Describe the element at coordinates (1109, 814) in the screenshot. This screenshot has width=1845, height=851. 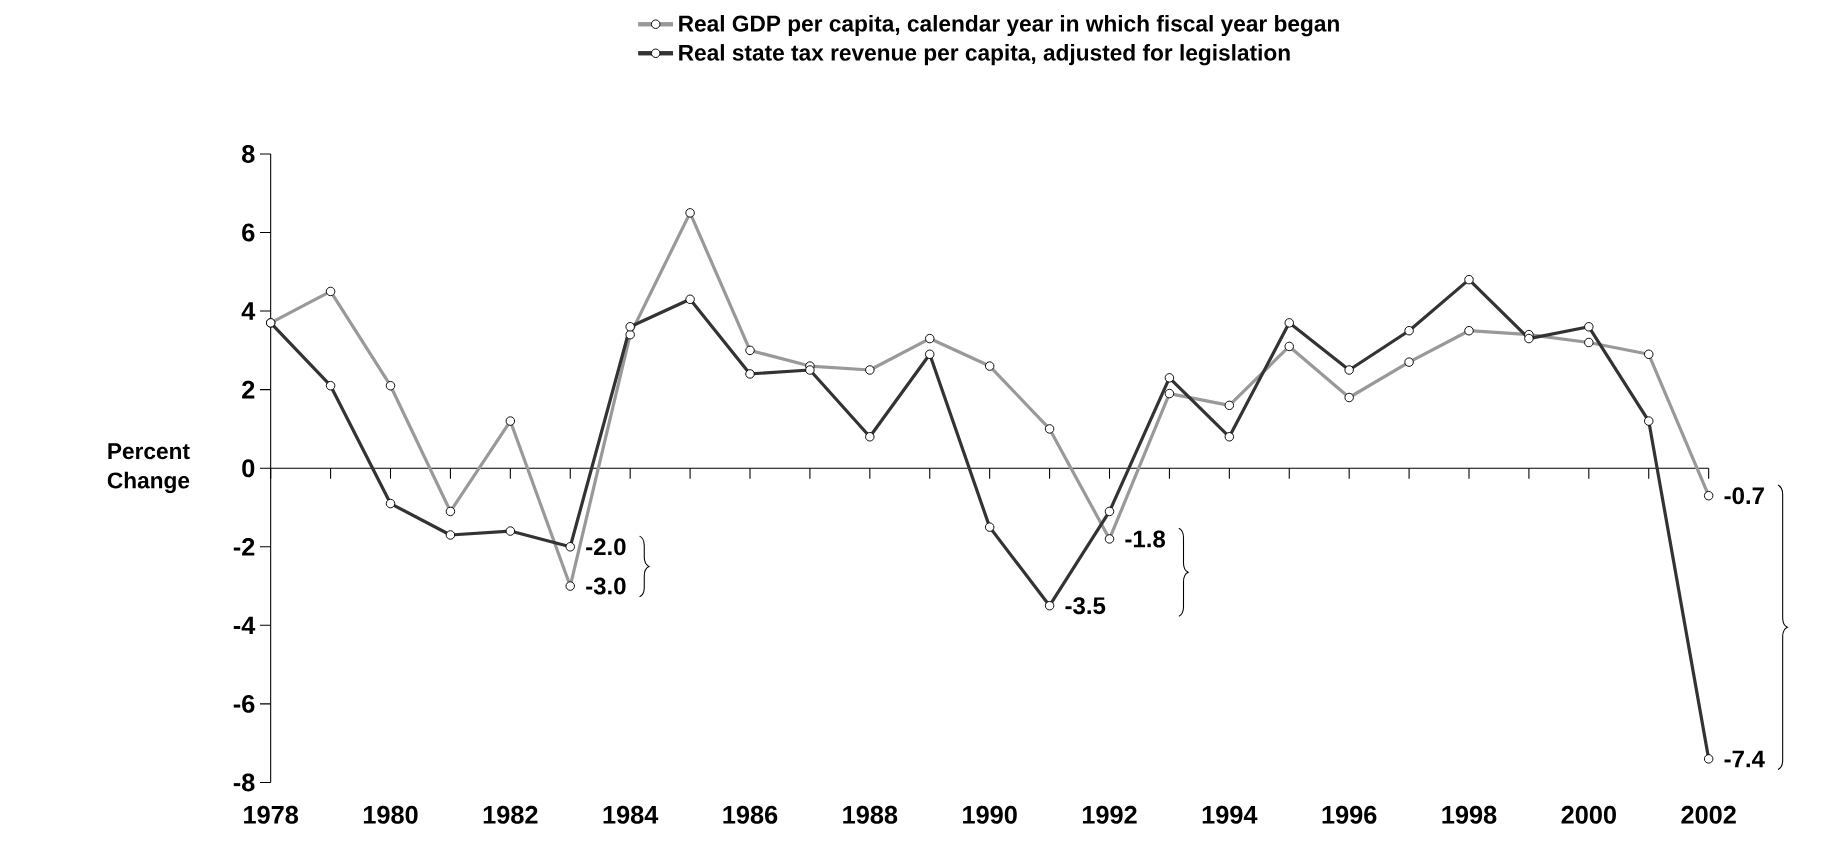
I see `x-tick-label: 1992` at that location.